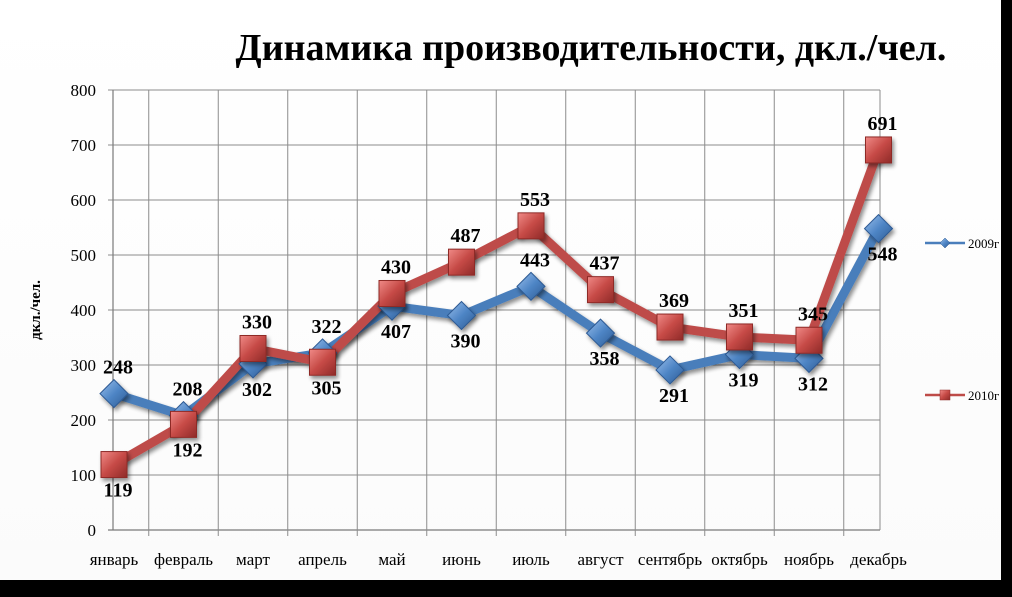 This screenshot has height=597, width=1012. Describe the element at coordinates (118, 368) in the screenshot. I see `data-label: 248` at that location.